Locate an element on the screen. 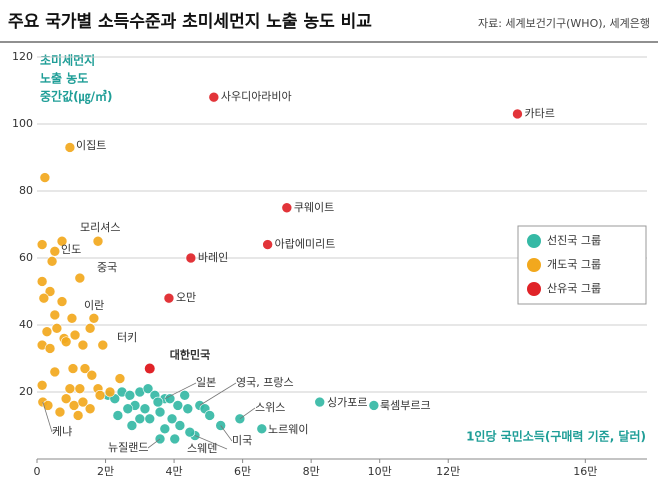 Image resolution: width=658 pixels, height=489 pixels. y-axis-title: 초미세먼지 is located at coordinates (67, 60).